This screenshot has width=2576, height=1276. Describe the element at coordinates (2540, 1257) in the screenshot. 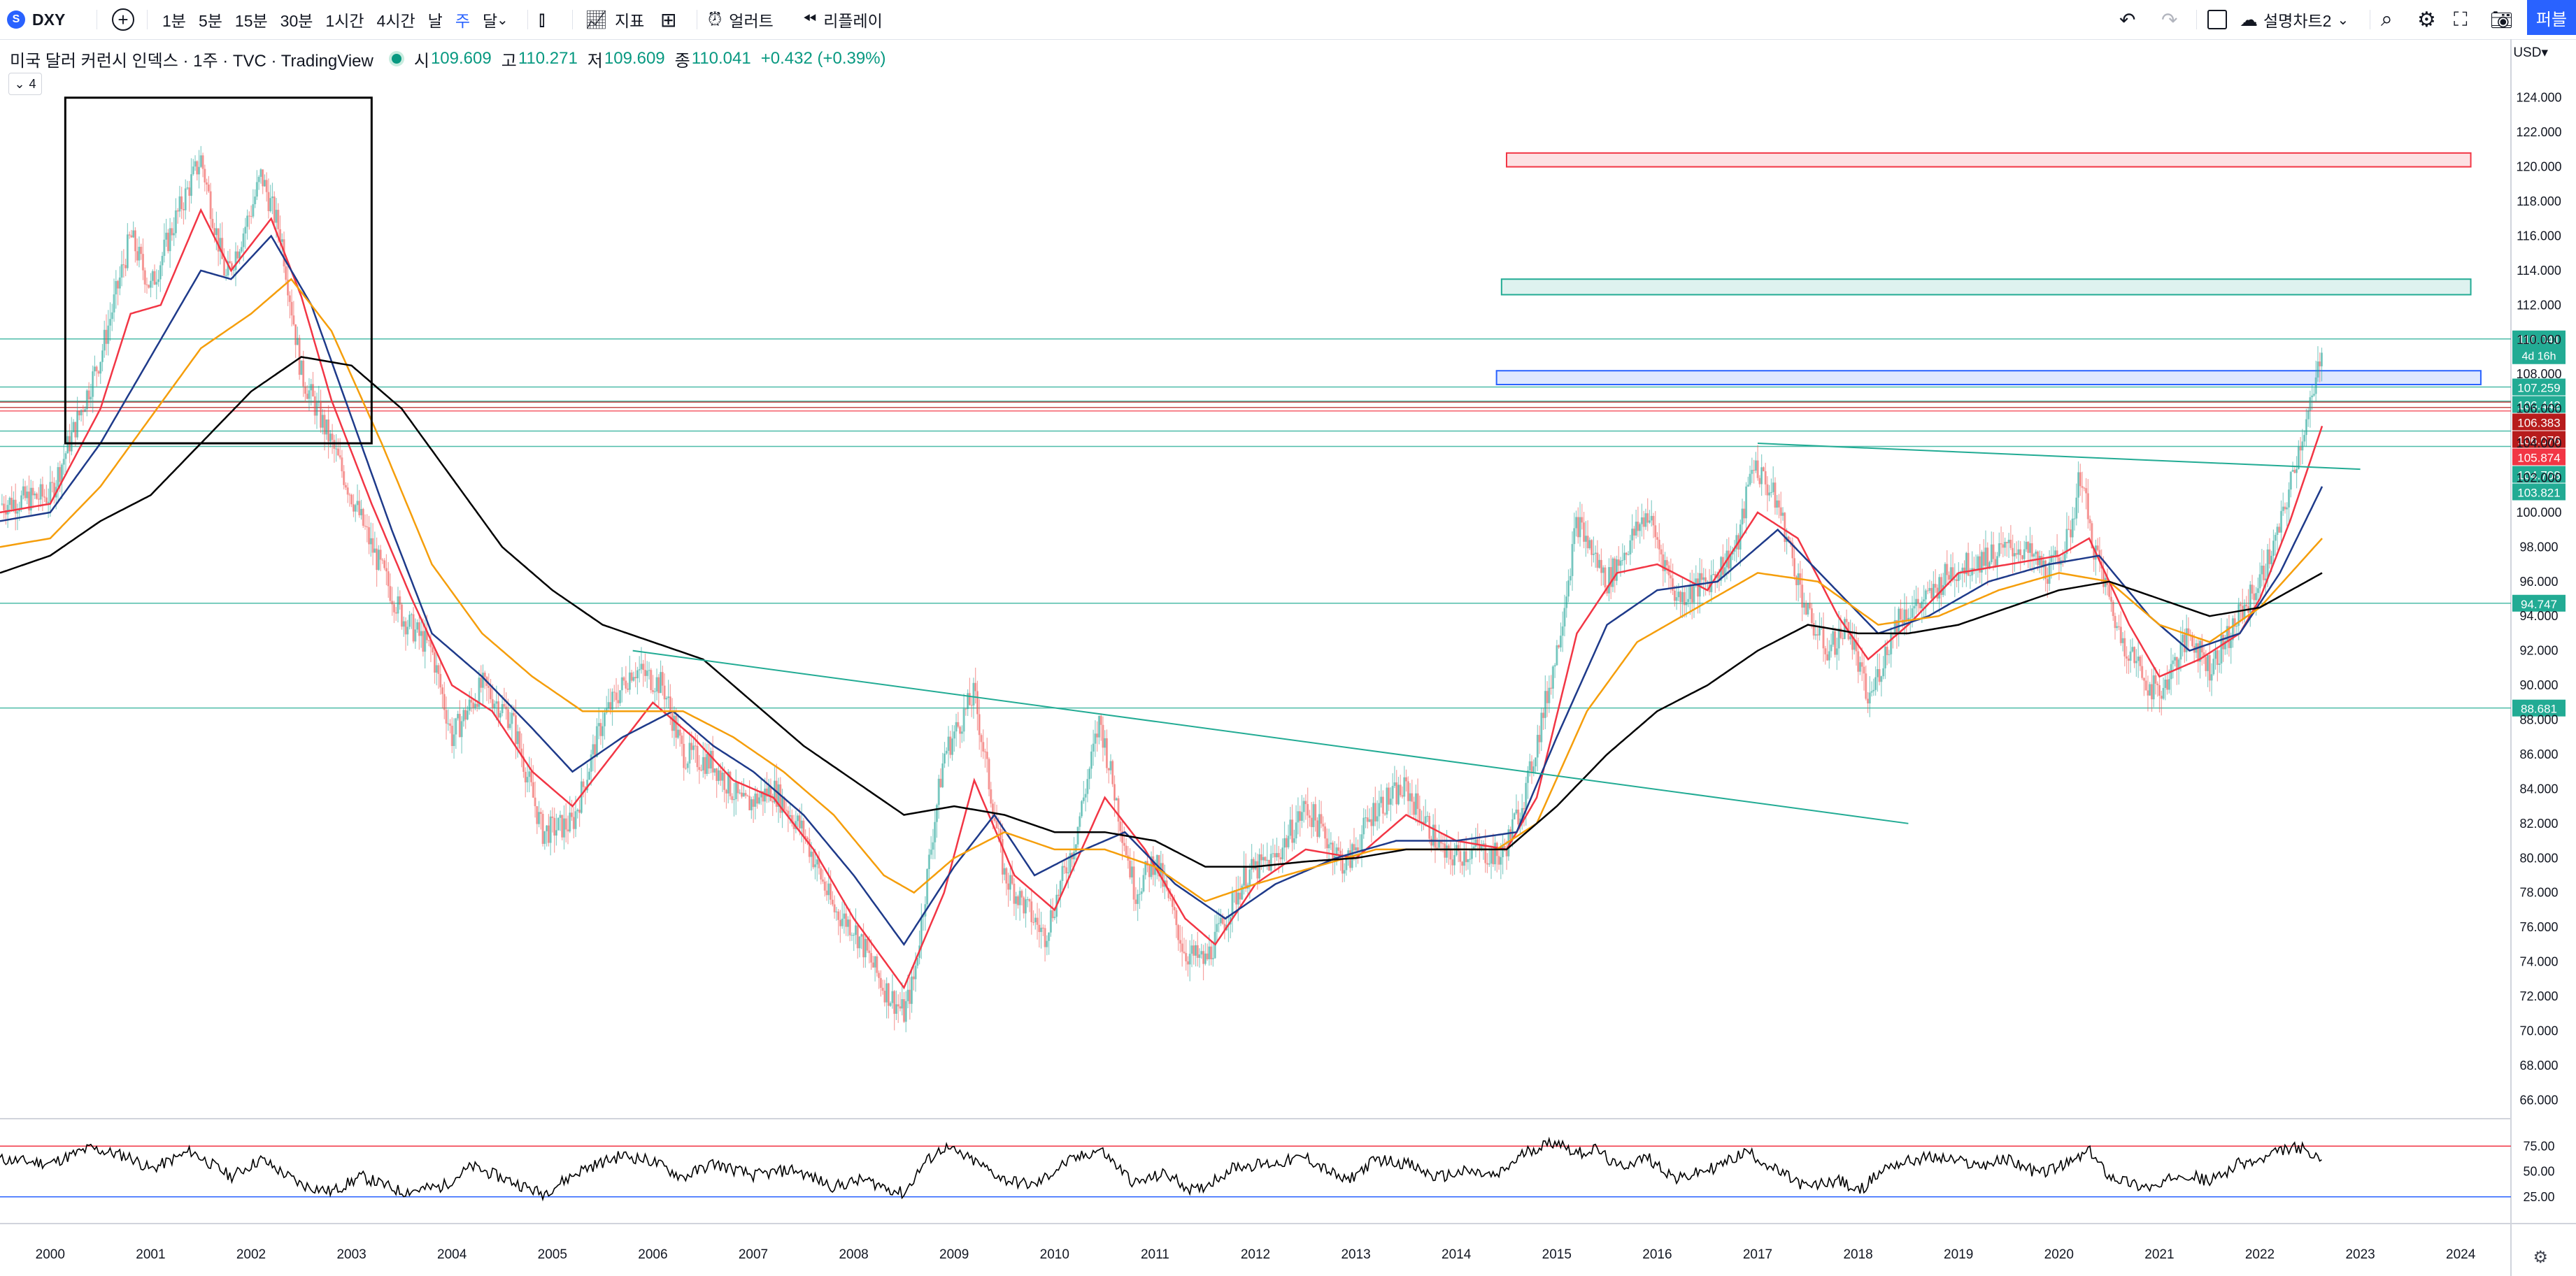

I see `chart-settings-icon: ⚙︎` at that location.